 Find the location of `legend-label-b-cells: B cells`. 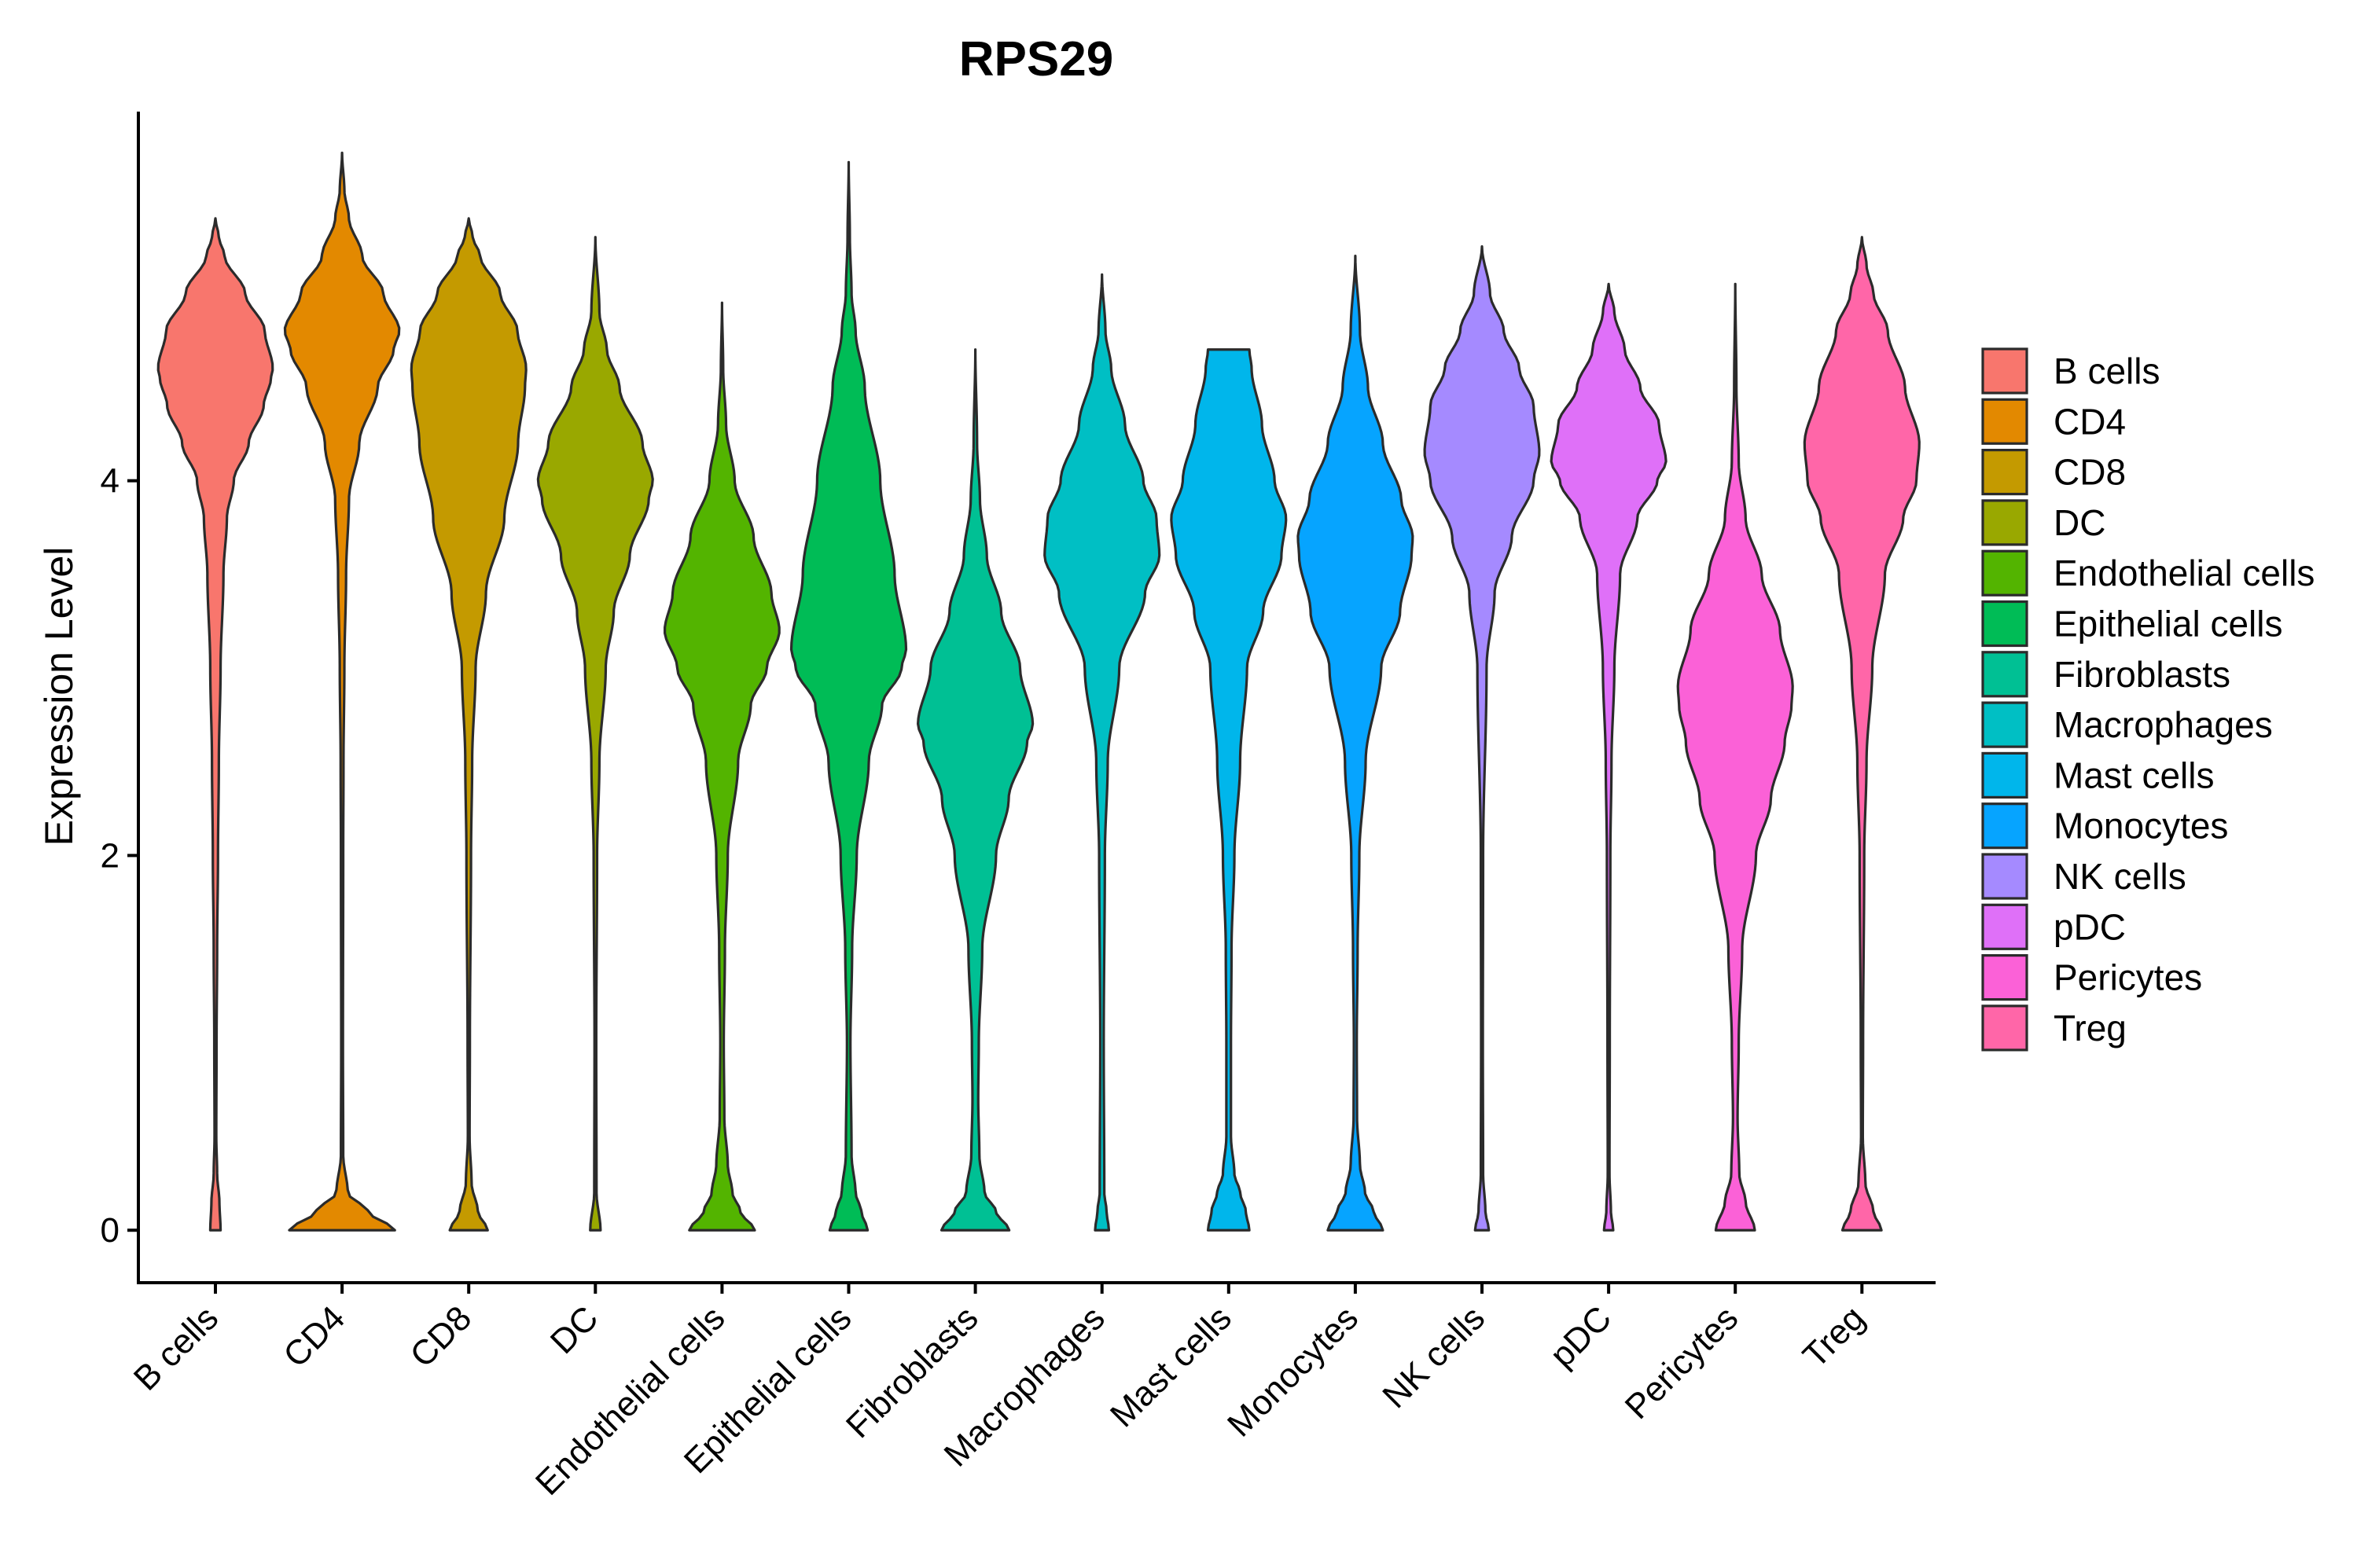

legend-label-b-cells: B cells is located at coordinates (2107, 371).